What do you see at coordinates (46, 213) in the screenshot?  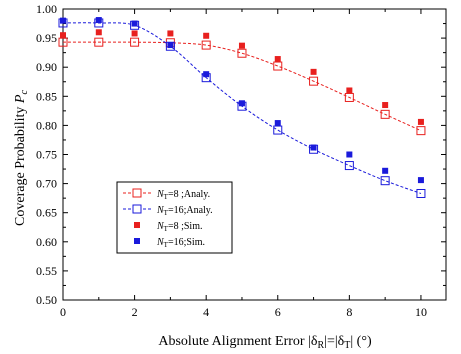 I see `y-tick-label: 0.65` at bounding box center [46, 213].